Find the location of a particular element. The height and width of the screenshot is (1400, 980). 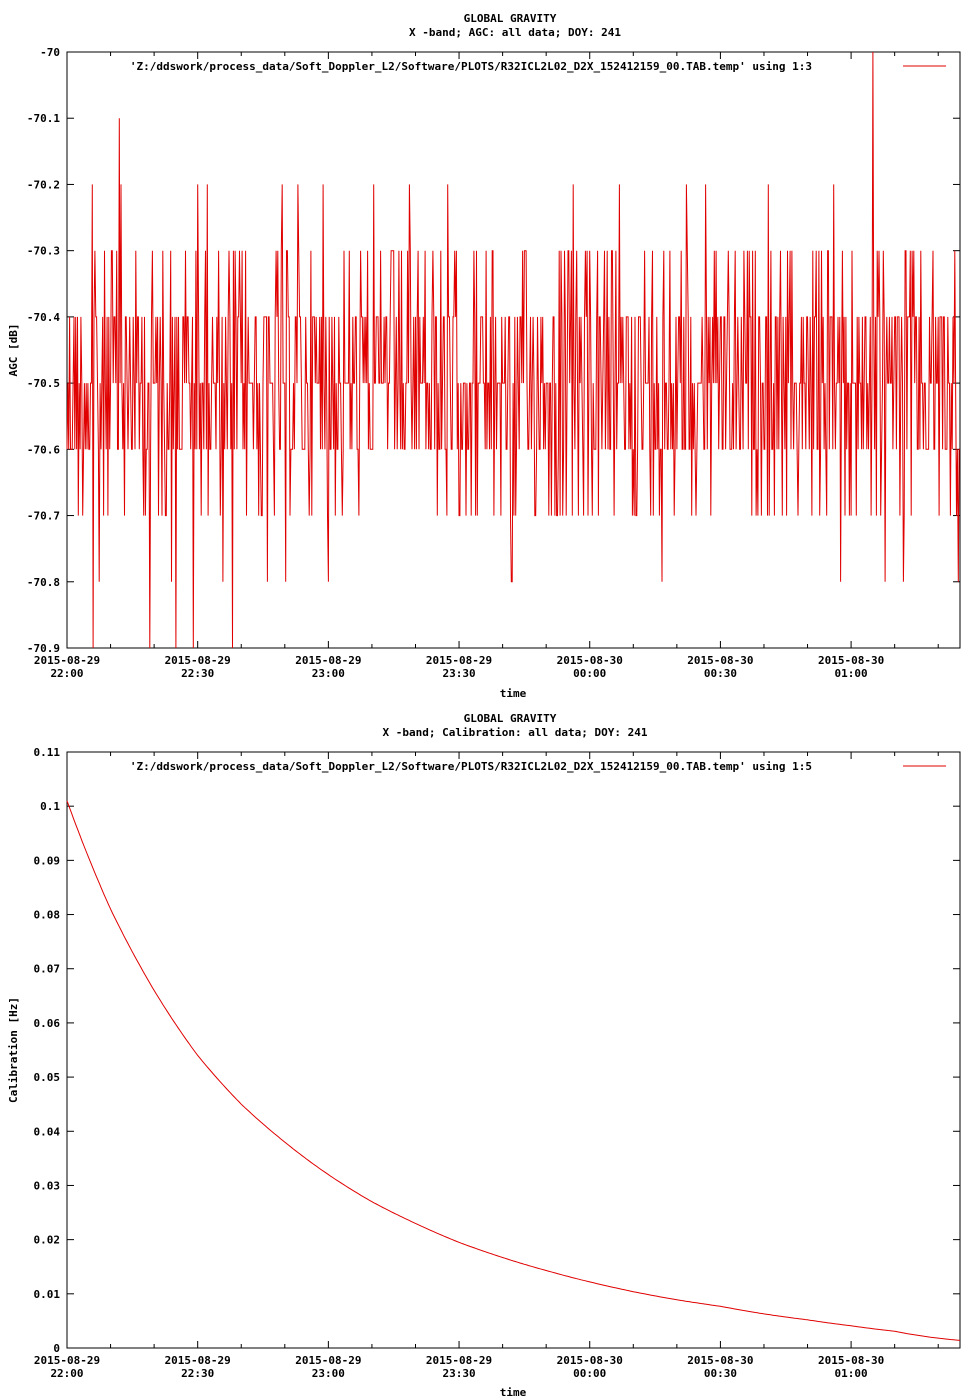

y-tick-label: 0.05 is located at coordinates (47, 1077).